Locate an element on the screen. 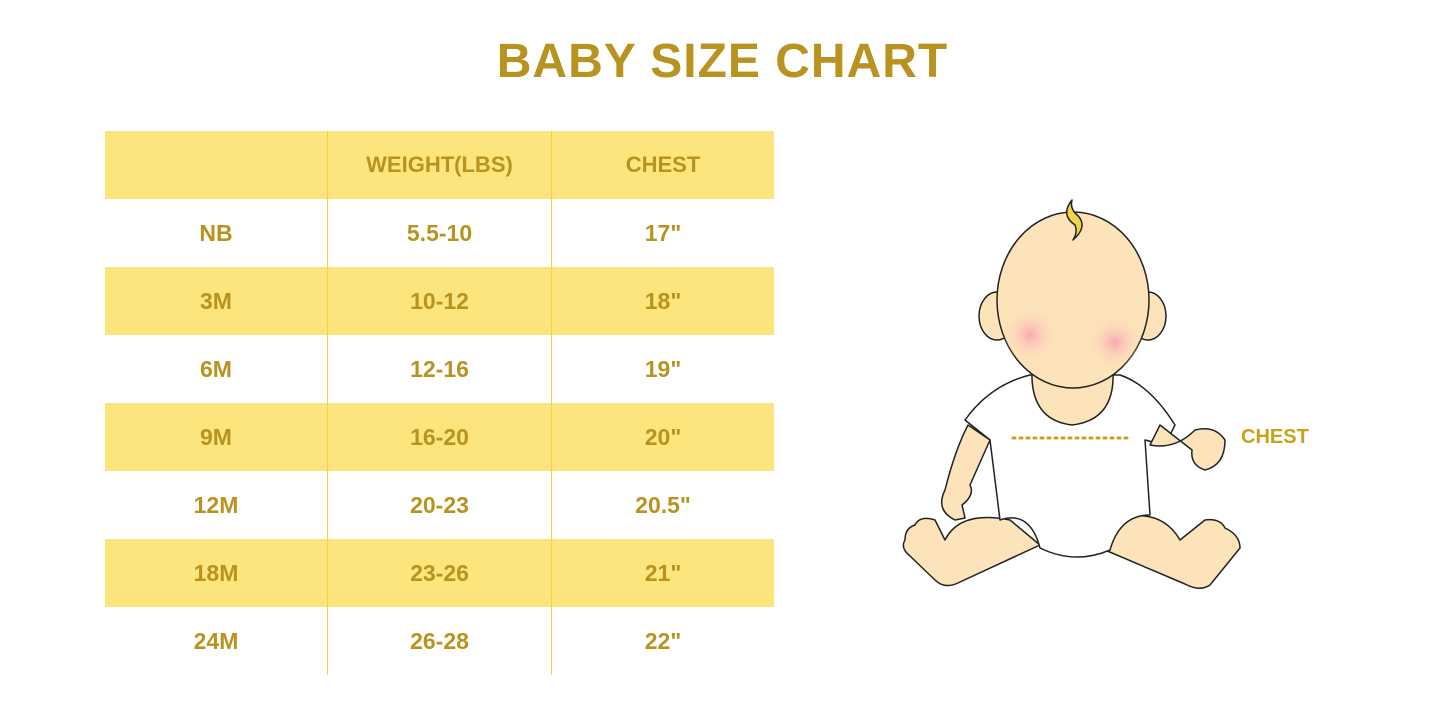 The width and height of the screenshot is (1445, 723). header-chest: CHEST is located at coordinates (663, 164).